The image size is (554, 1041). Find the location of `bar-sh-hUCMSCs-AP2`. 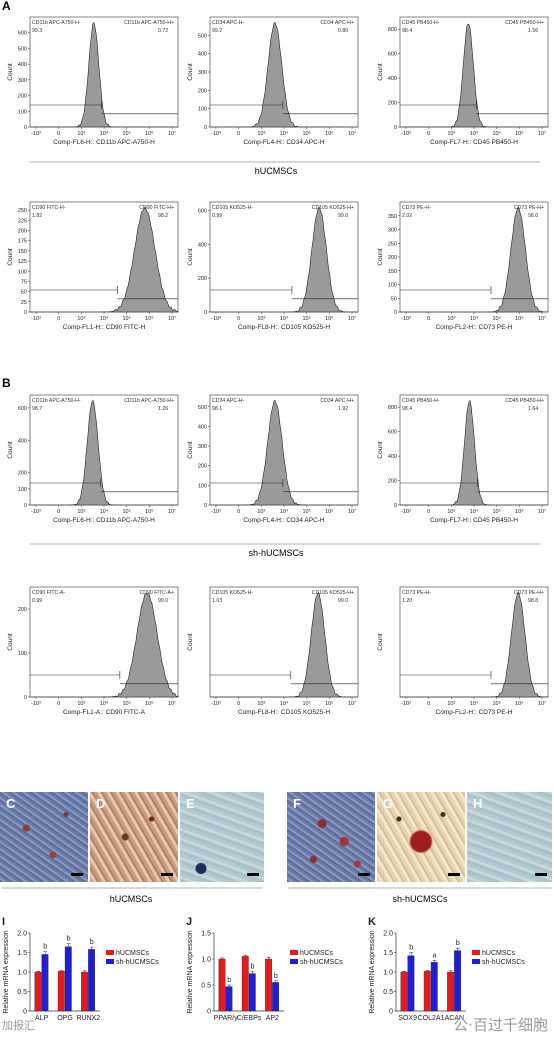

bar-sh-hUCMSCs-AP2 is located at coordinates (275, 997).